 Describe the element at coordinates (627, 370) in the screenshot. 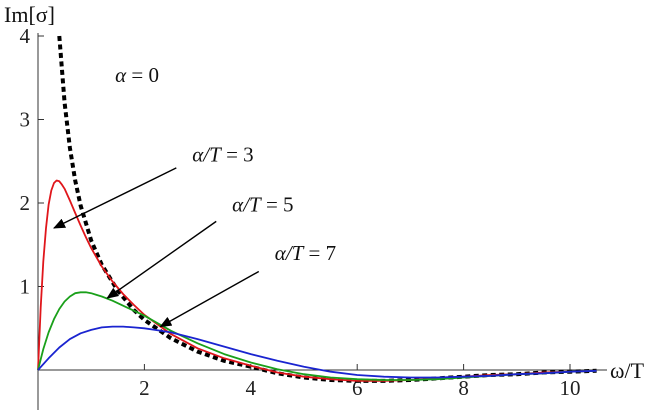

I see `x-axis-label: ω/T` at that location.